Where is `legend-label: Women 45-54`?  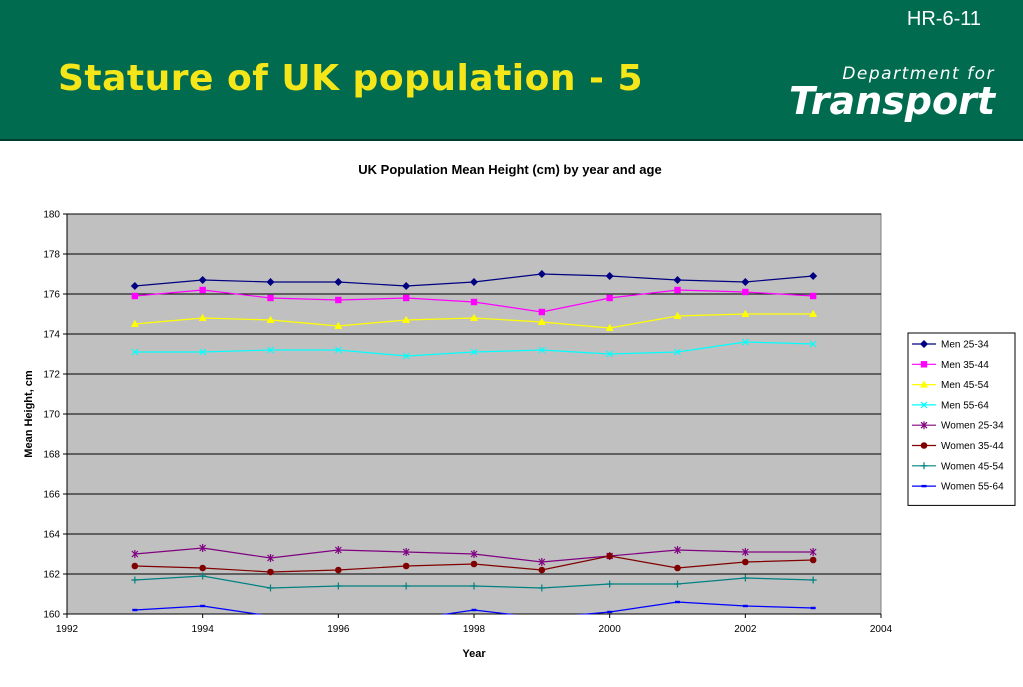
legend-label: Women 45-54 is located at coordinates (972, 466).